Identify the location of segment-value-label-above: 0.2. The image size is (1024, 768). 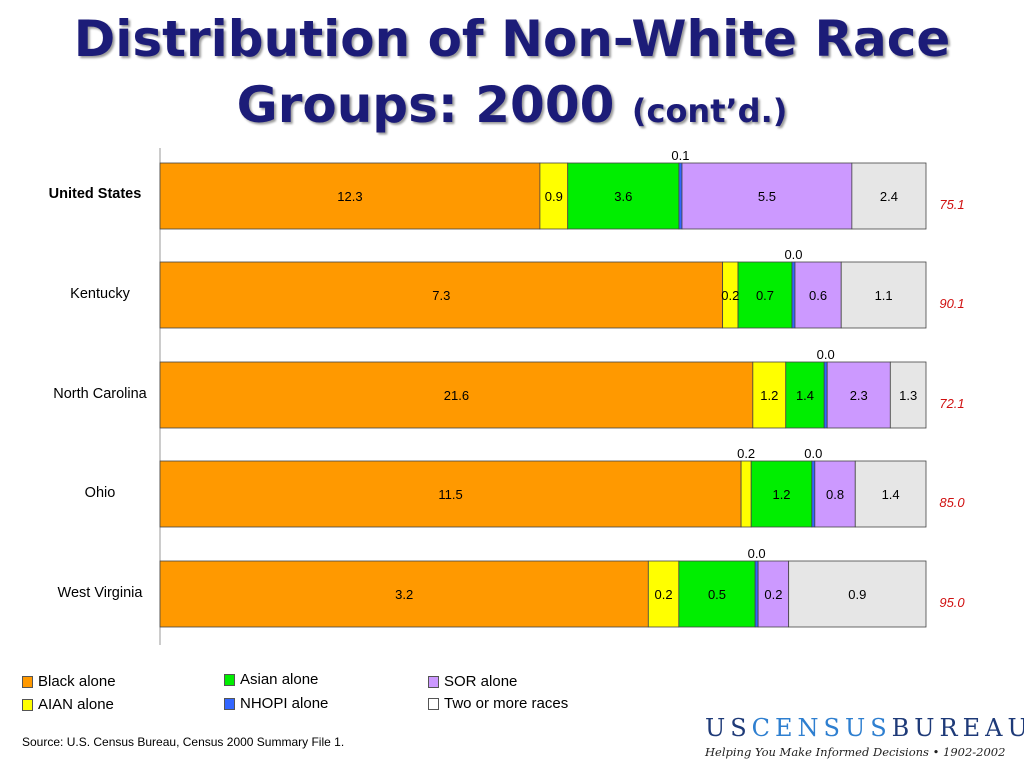
(746, 453).